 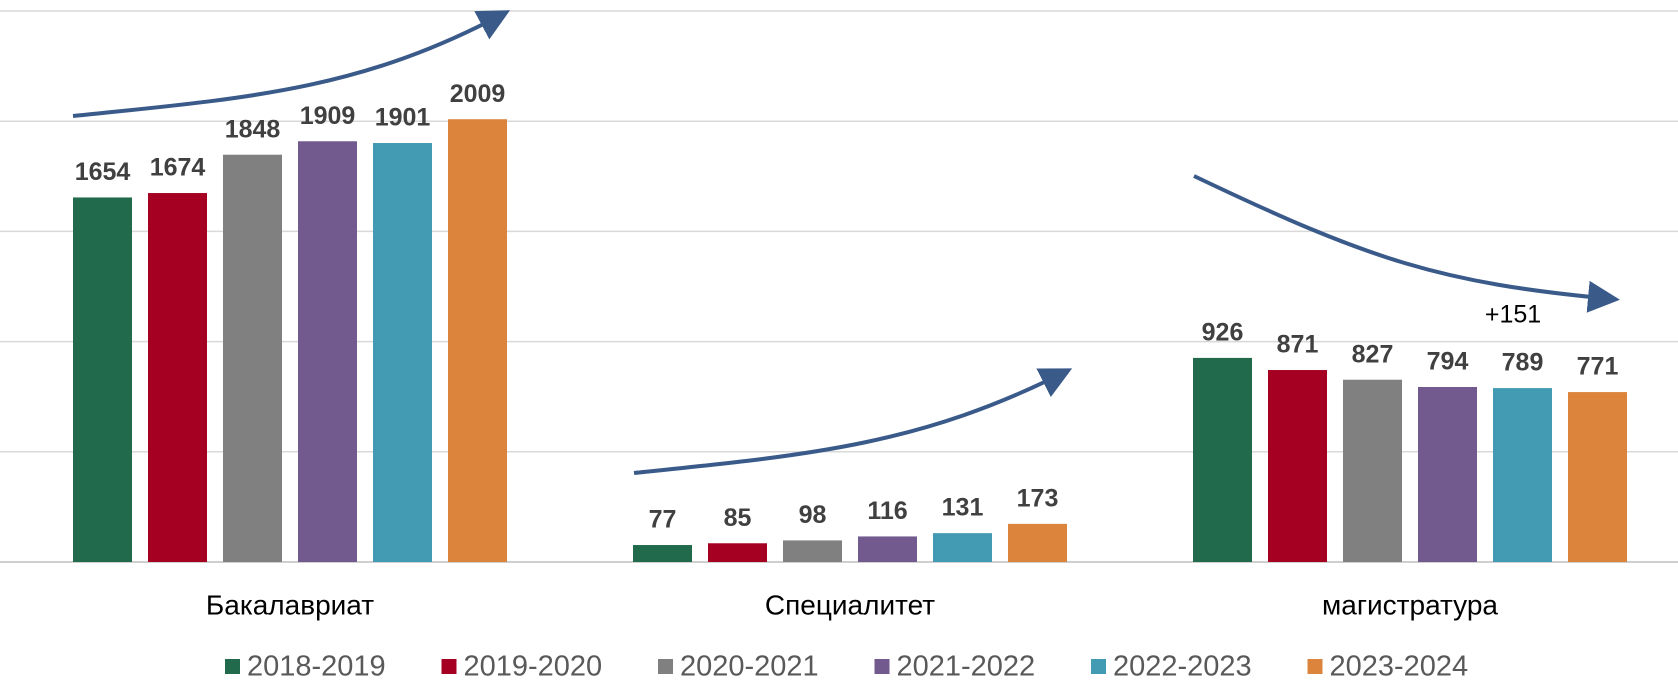 I want to click on annotation: +151, so click(x=1513, y=315).